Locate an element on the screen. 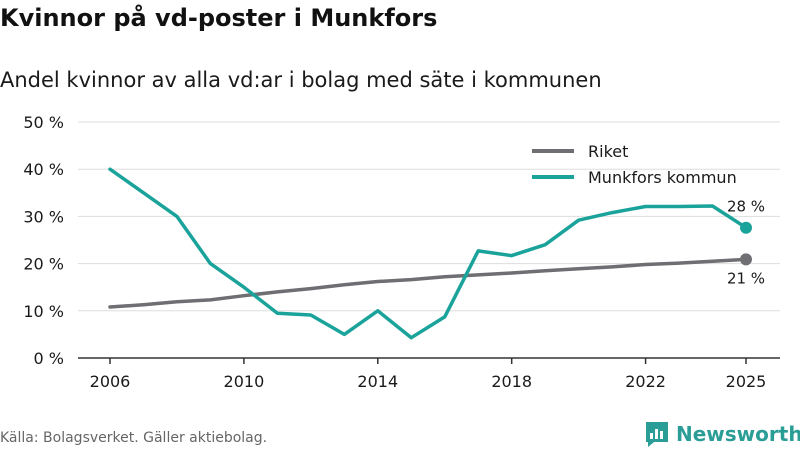 The width and height of the screenshot is (800, 450). legend-label: Munkfors kommun is located at coordinates (662, 177).